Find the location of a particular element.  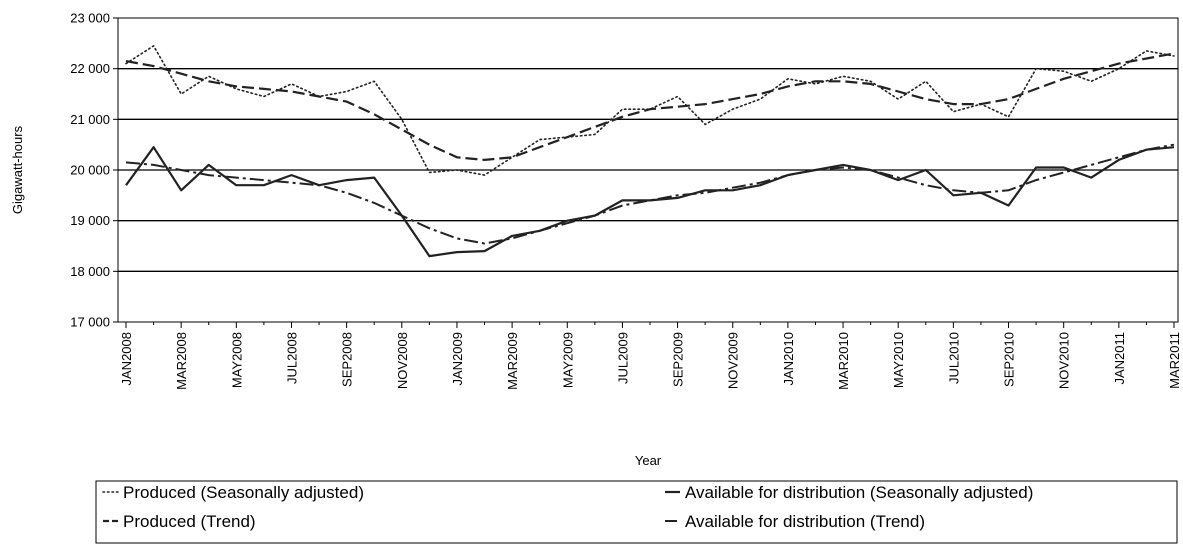

x-tick-label: JUL2009 is located at coordinates (622, 358).